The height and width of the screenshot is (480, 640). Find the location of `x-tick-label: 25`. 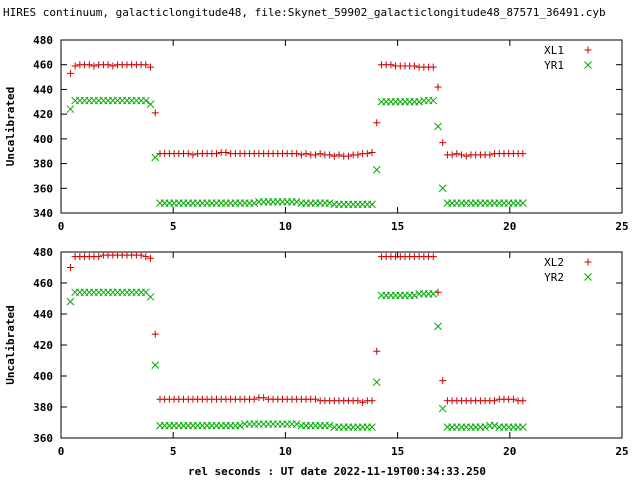

x-tick-label: 25 is located at coordinates (621, 451).